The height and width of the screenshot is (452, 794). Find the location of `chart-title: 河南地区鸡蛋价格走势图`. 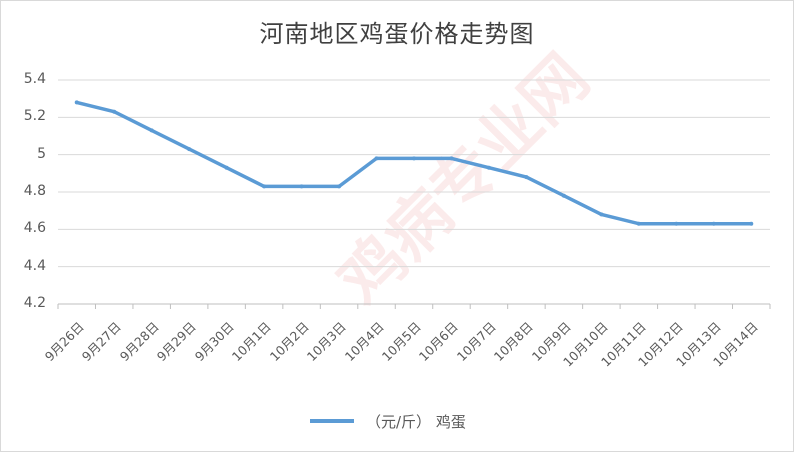

chart-title: 河南地区鸡蛋价格走势图 is located at coordinates (397, 34).